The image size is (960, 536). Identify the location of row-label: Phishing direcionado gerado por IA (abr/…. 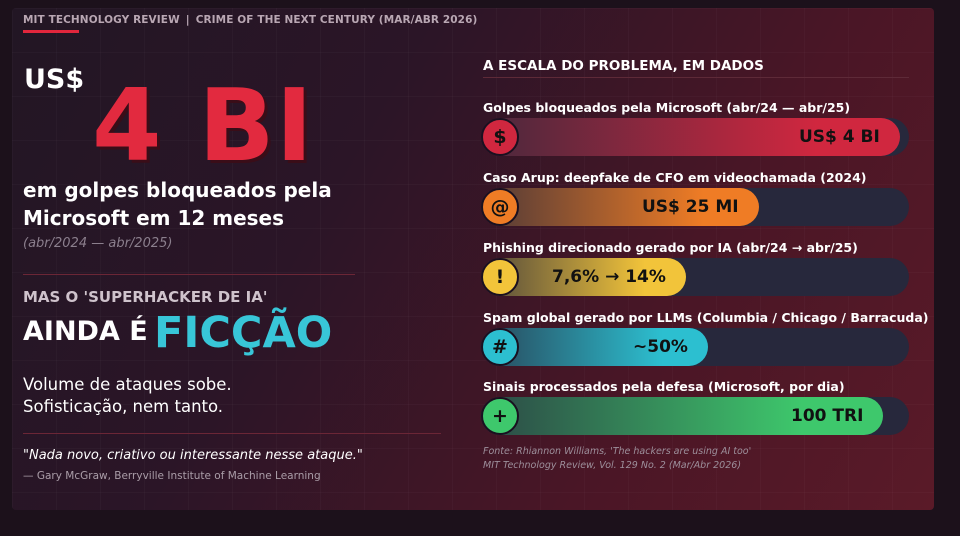
(670, 247).